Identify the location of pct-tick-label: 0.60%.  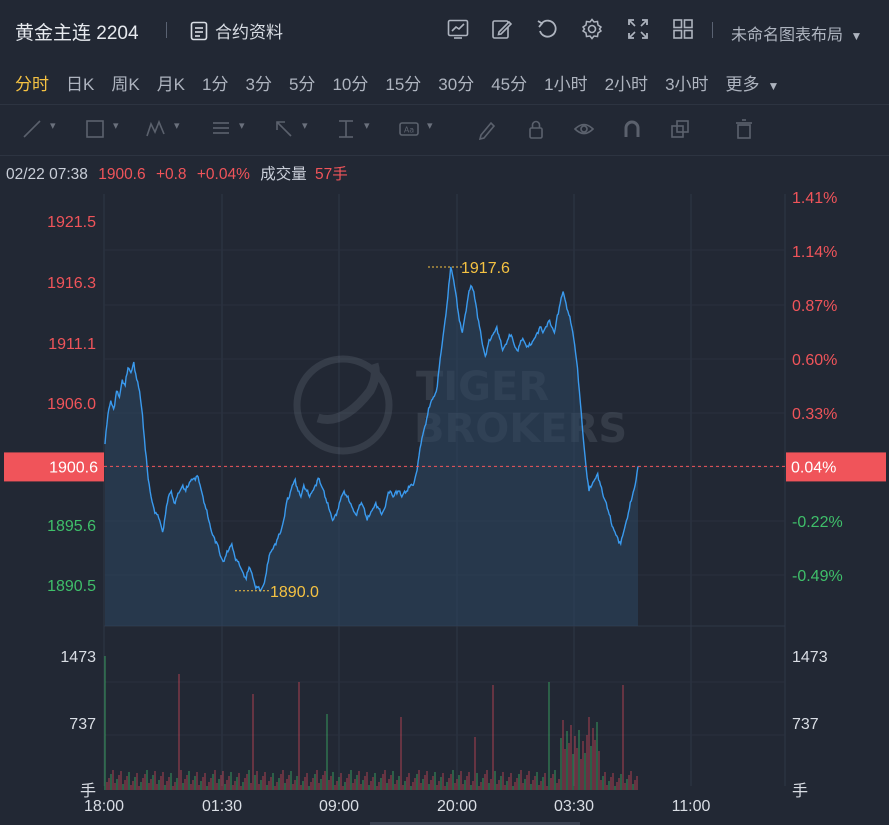
(814, 360).